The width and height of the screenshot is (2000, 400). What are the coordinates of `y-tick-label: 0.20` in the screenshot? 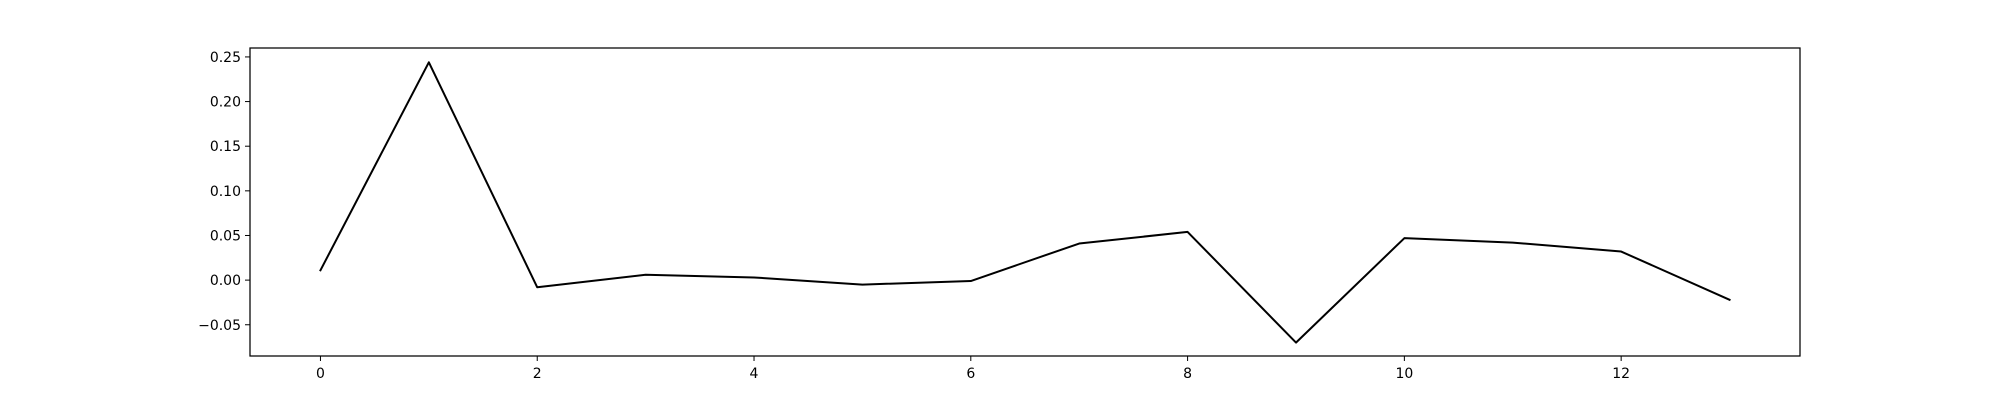 It's located at (225, 103).